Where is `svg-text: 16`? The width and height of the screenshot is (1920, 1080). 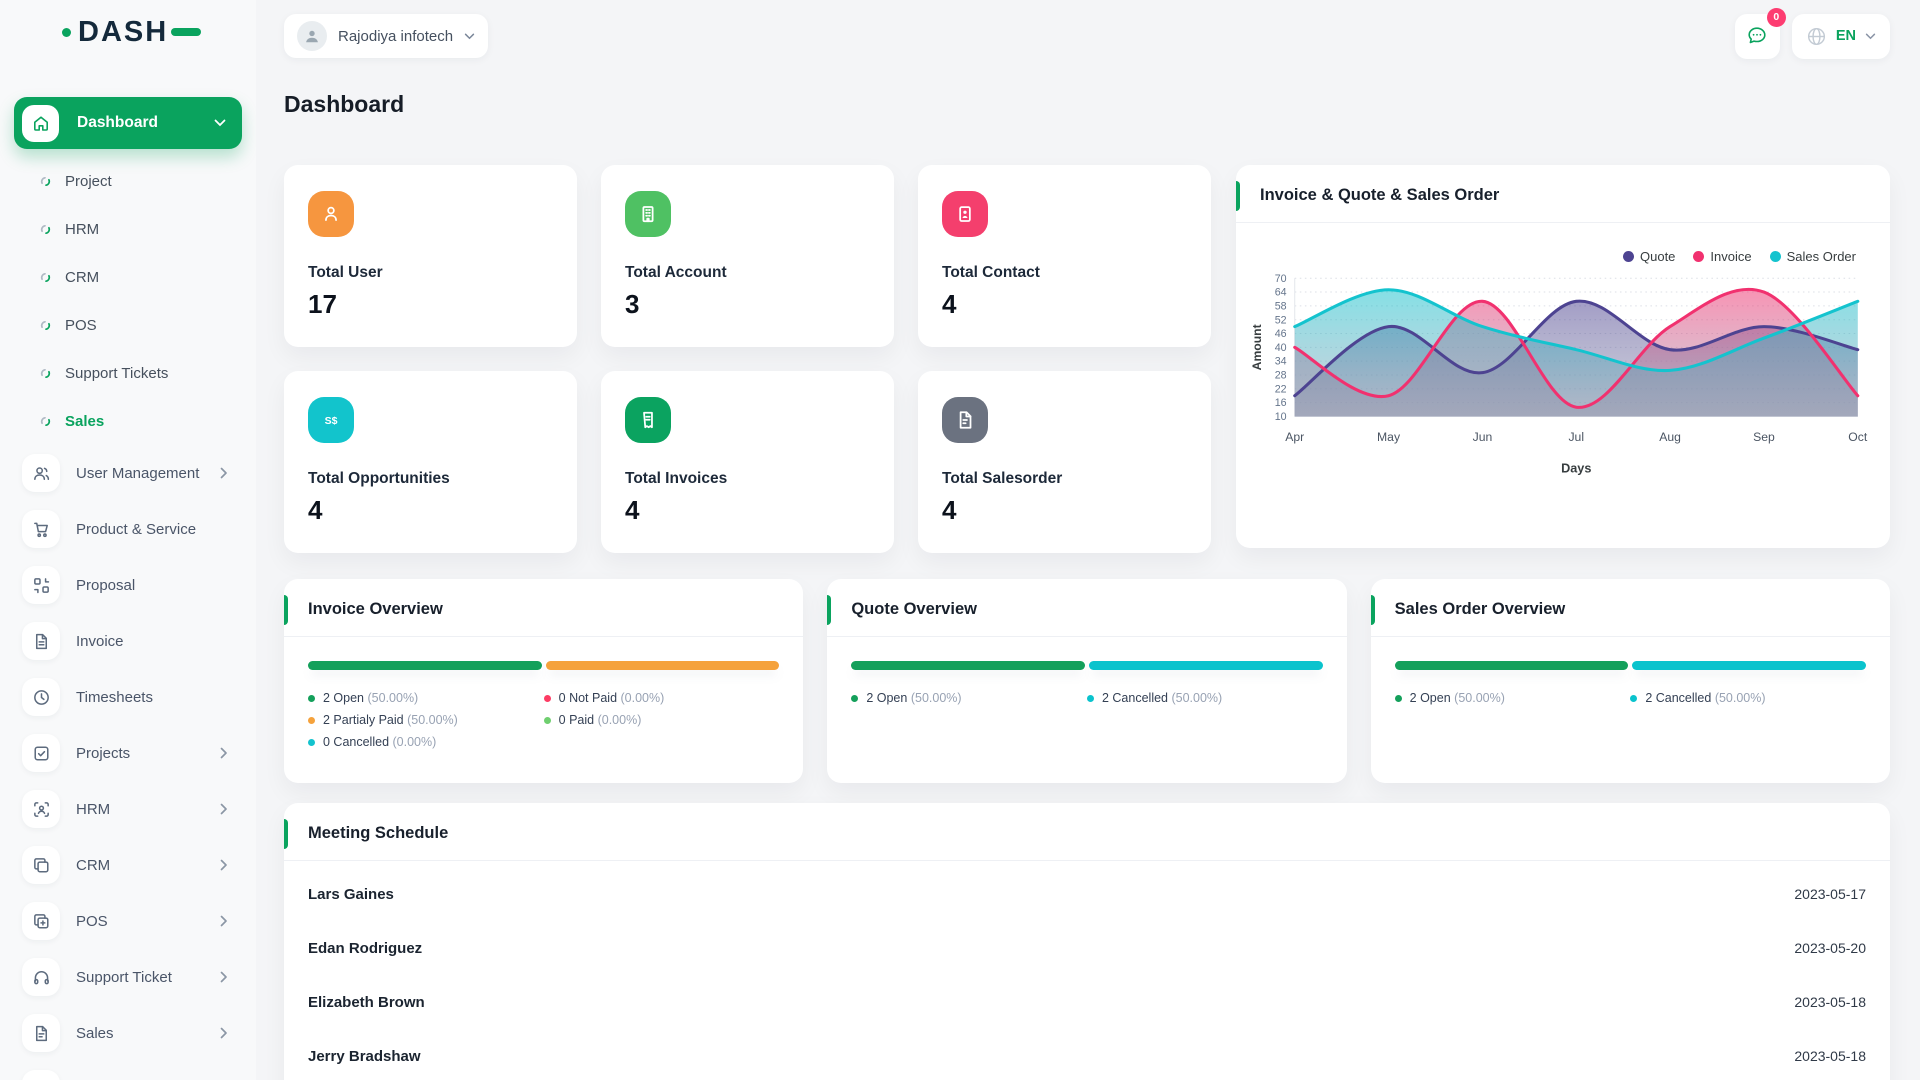
svg-text: 16 is located at coordinates (1281, 403).